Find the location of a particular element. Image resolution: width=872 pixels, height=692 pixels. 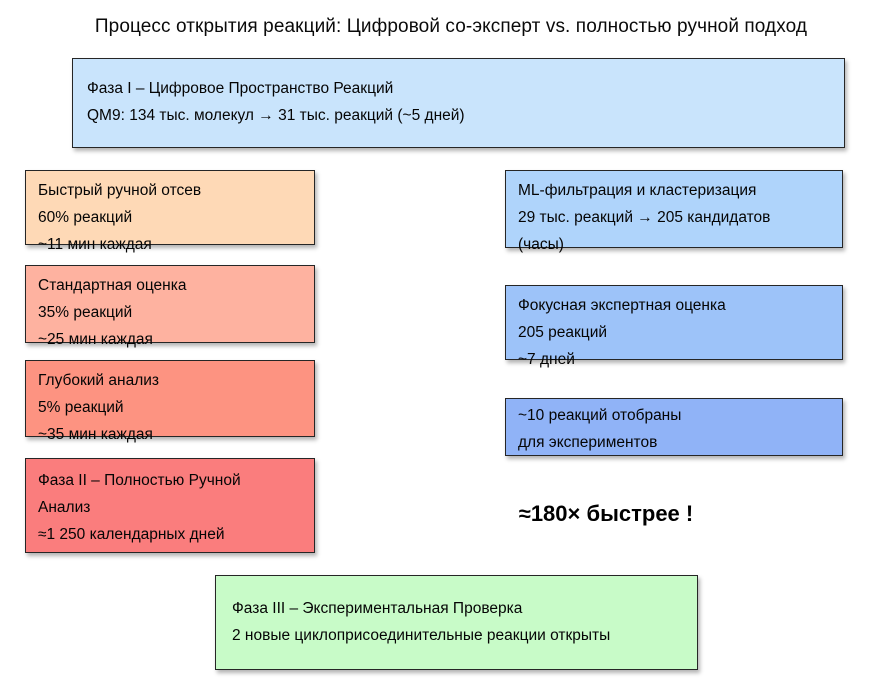

digital-expert-eval-count: 205 реакций is located at coordinates (563, 332).